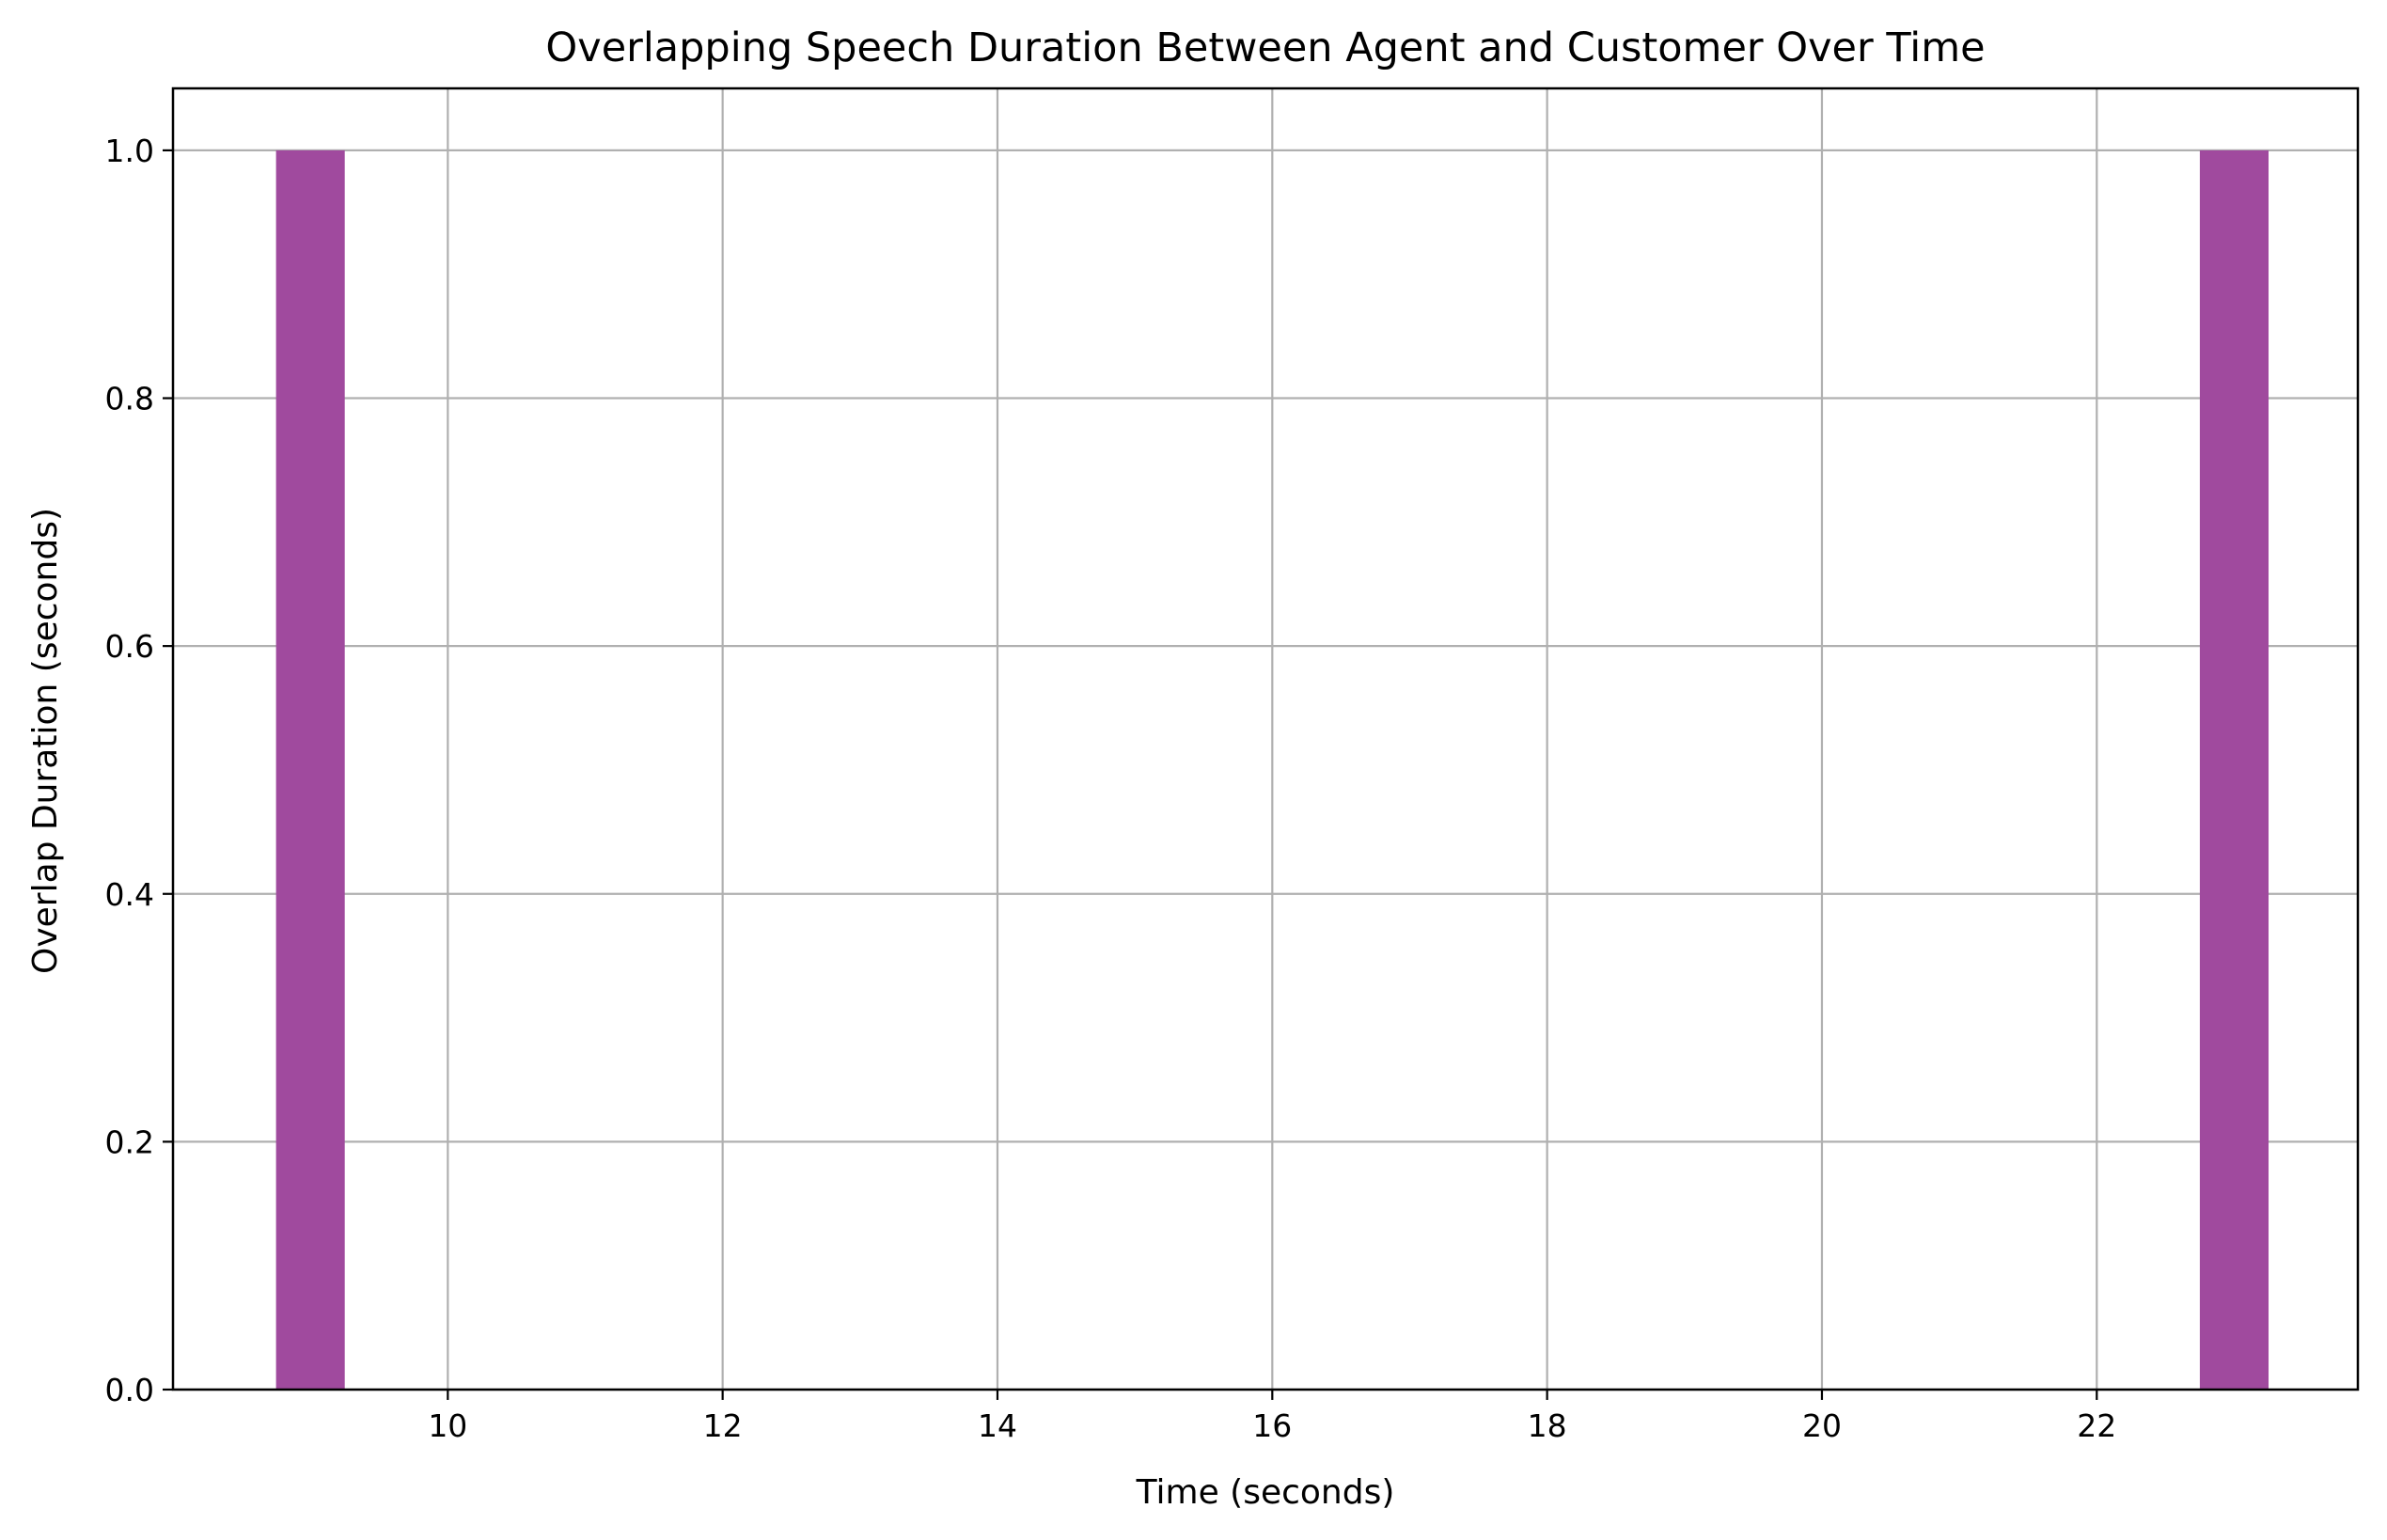 The image size is (2387, 1540). What do you see at coordinates (2096, 1425) in the screenshot?
I see `x-tick-label: 22` at bounding box center [2096, 1425].